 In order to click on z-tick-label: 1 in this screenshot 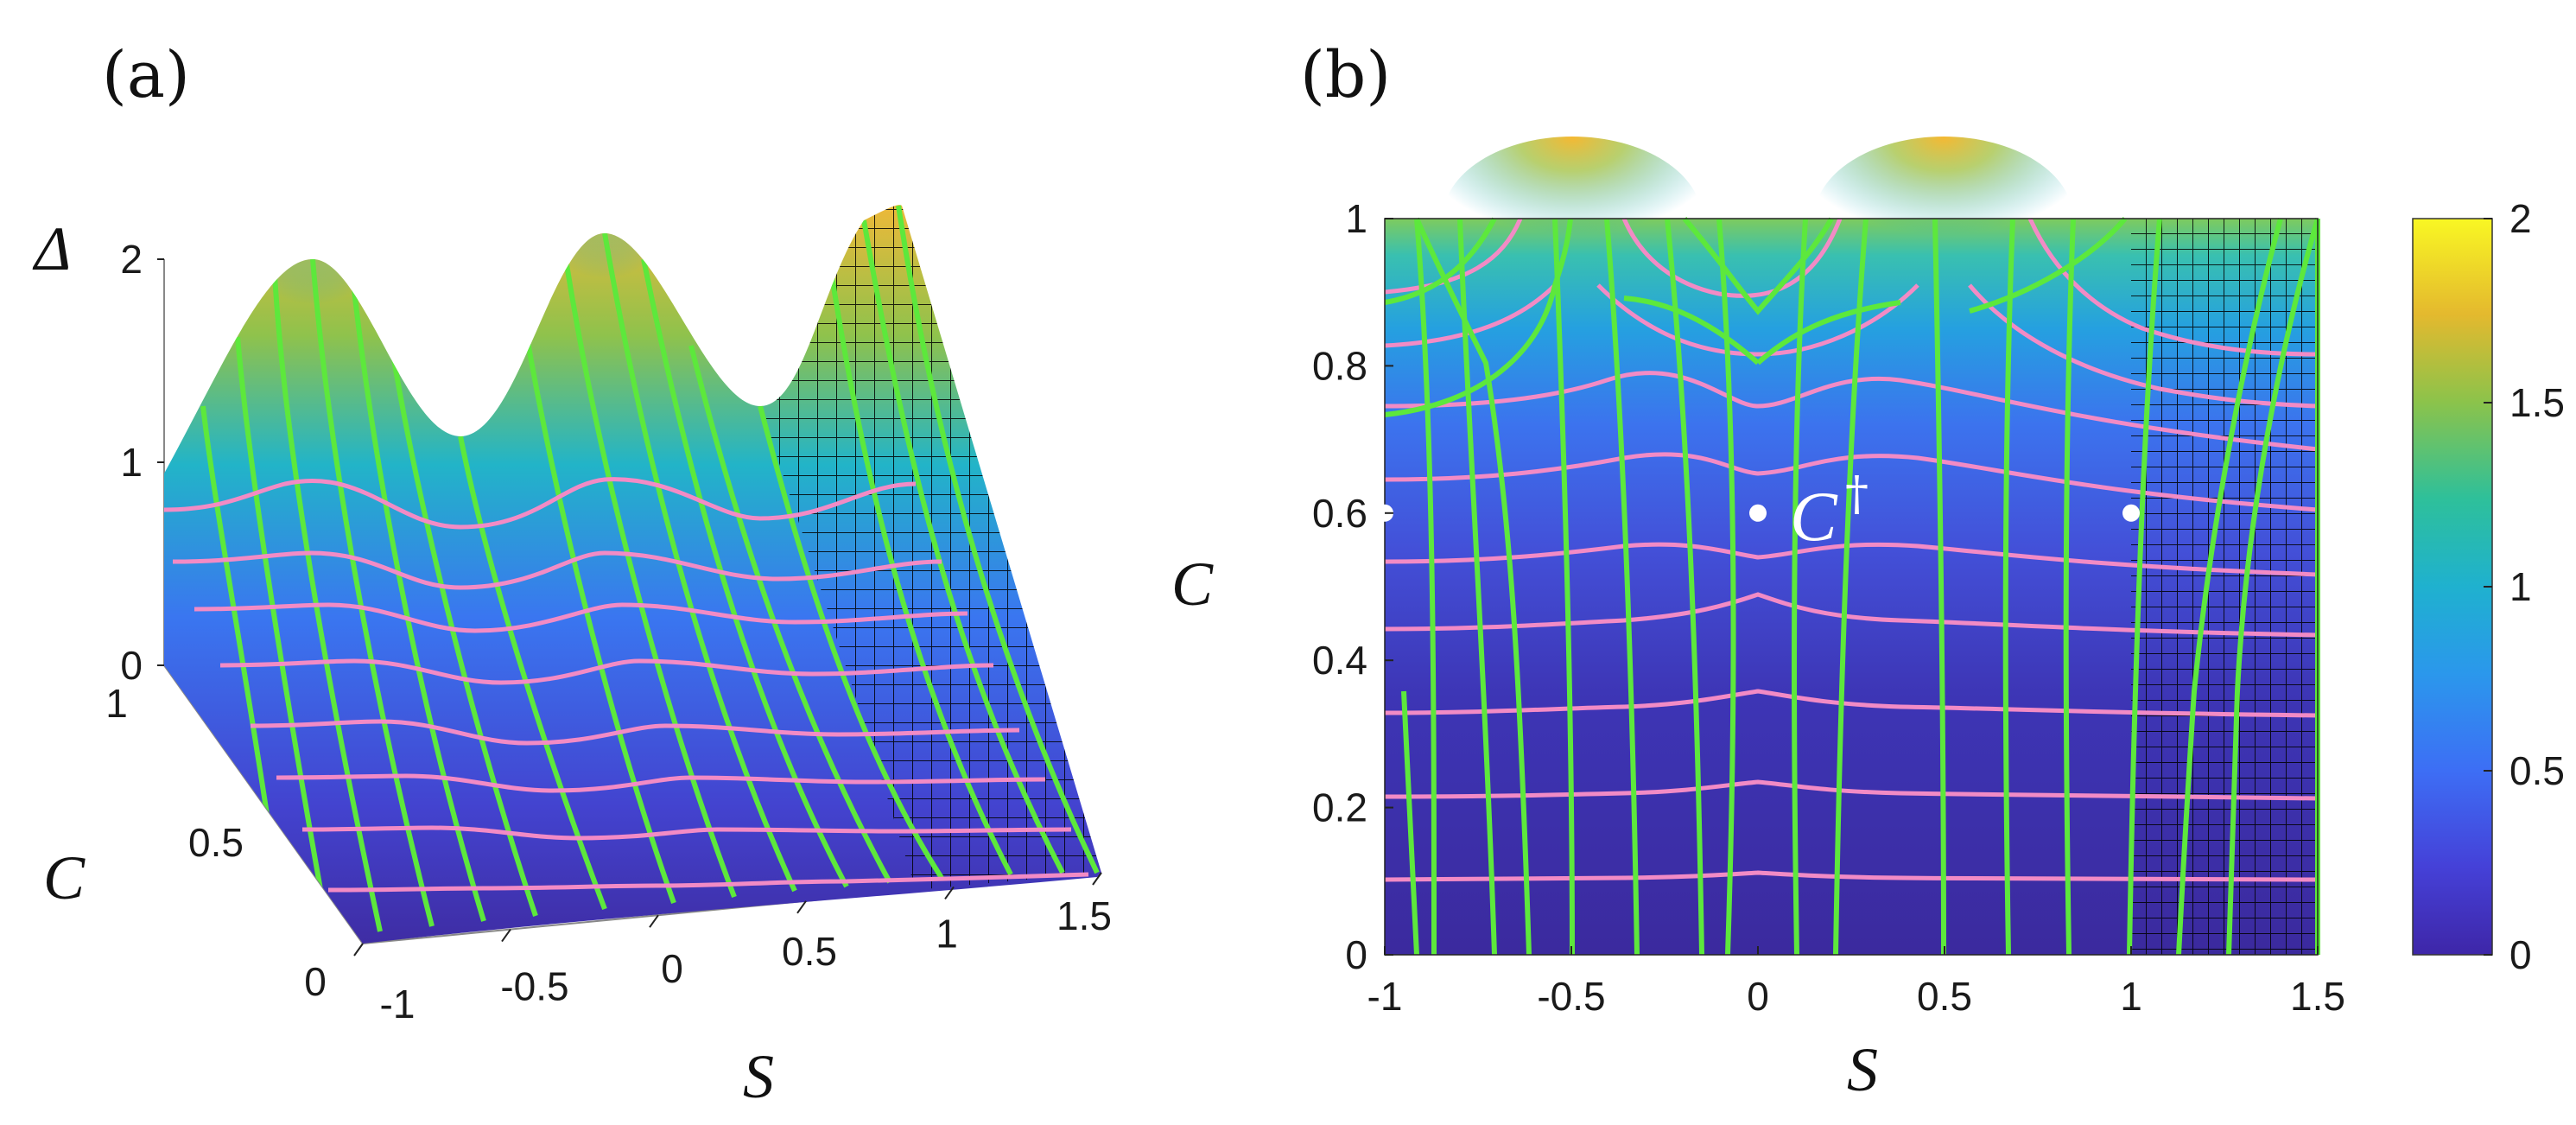, I will do `click(131, 462)`.